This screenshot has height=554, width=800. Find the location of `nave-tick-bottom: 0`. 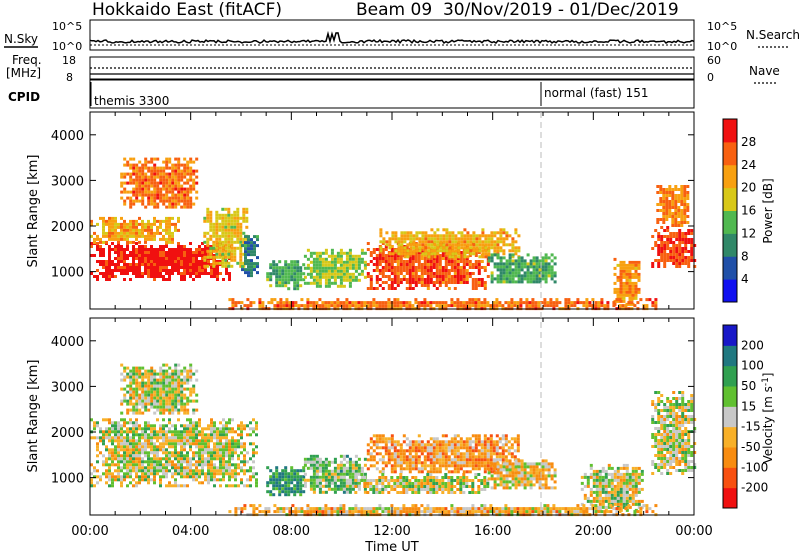

nave-tick-bottom: 0 is located at coordinates (710, 77).